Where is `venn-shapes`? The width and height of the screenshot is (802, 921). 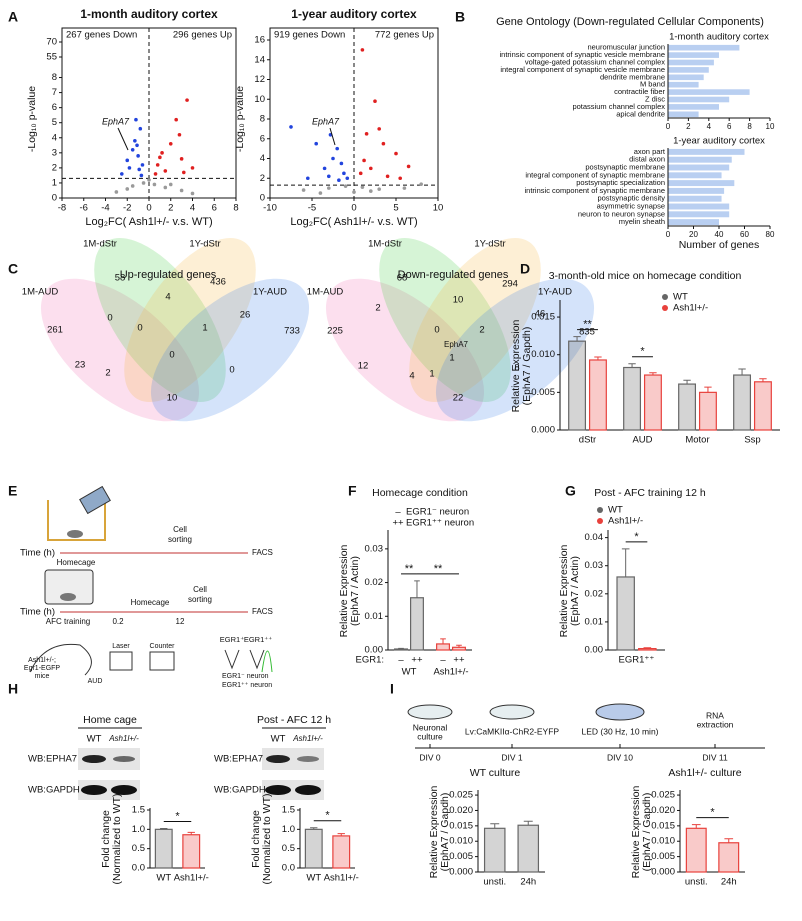 venn-shapes is located at coordinates (317, 330).